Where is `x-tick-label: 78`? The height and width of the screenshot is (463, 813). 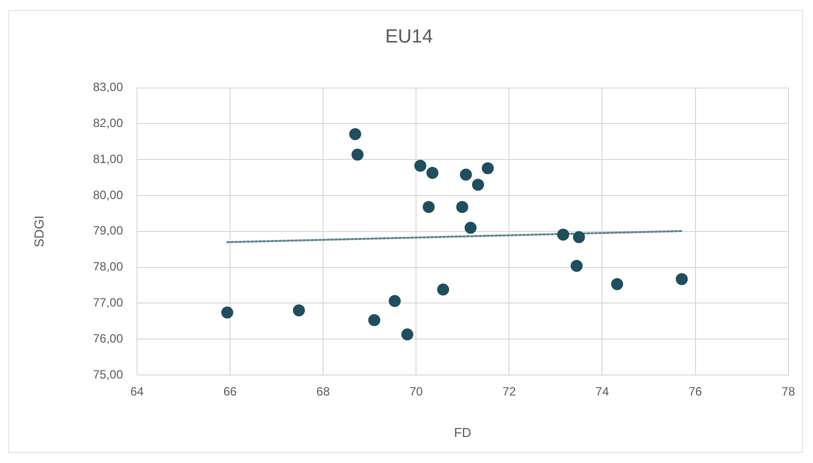 x-tick-label: 78 is located at coordinates (789, 391).